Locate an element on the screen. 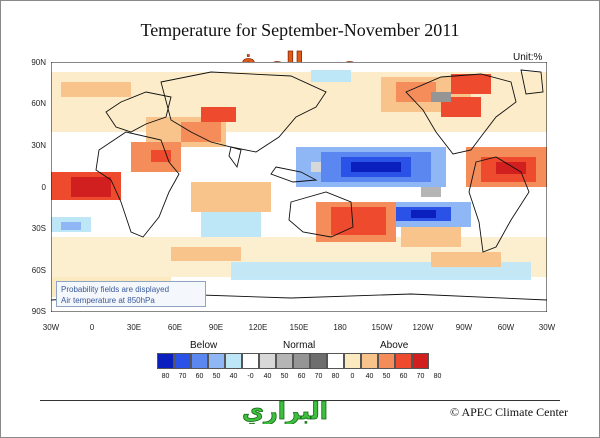 The width and height of the screenshot is (600, 438). lon-label-150w: 150W is located at coordinates (382, 327).